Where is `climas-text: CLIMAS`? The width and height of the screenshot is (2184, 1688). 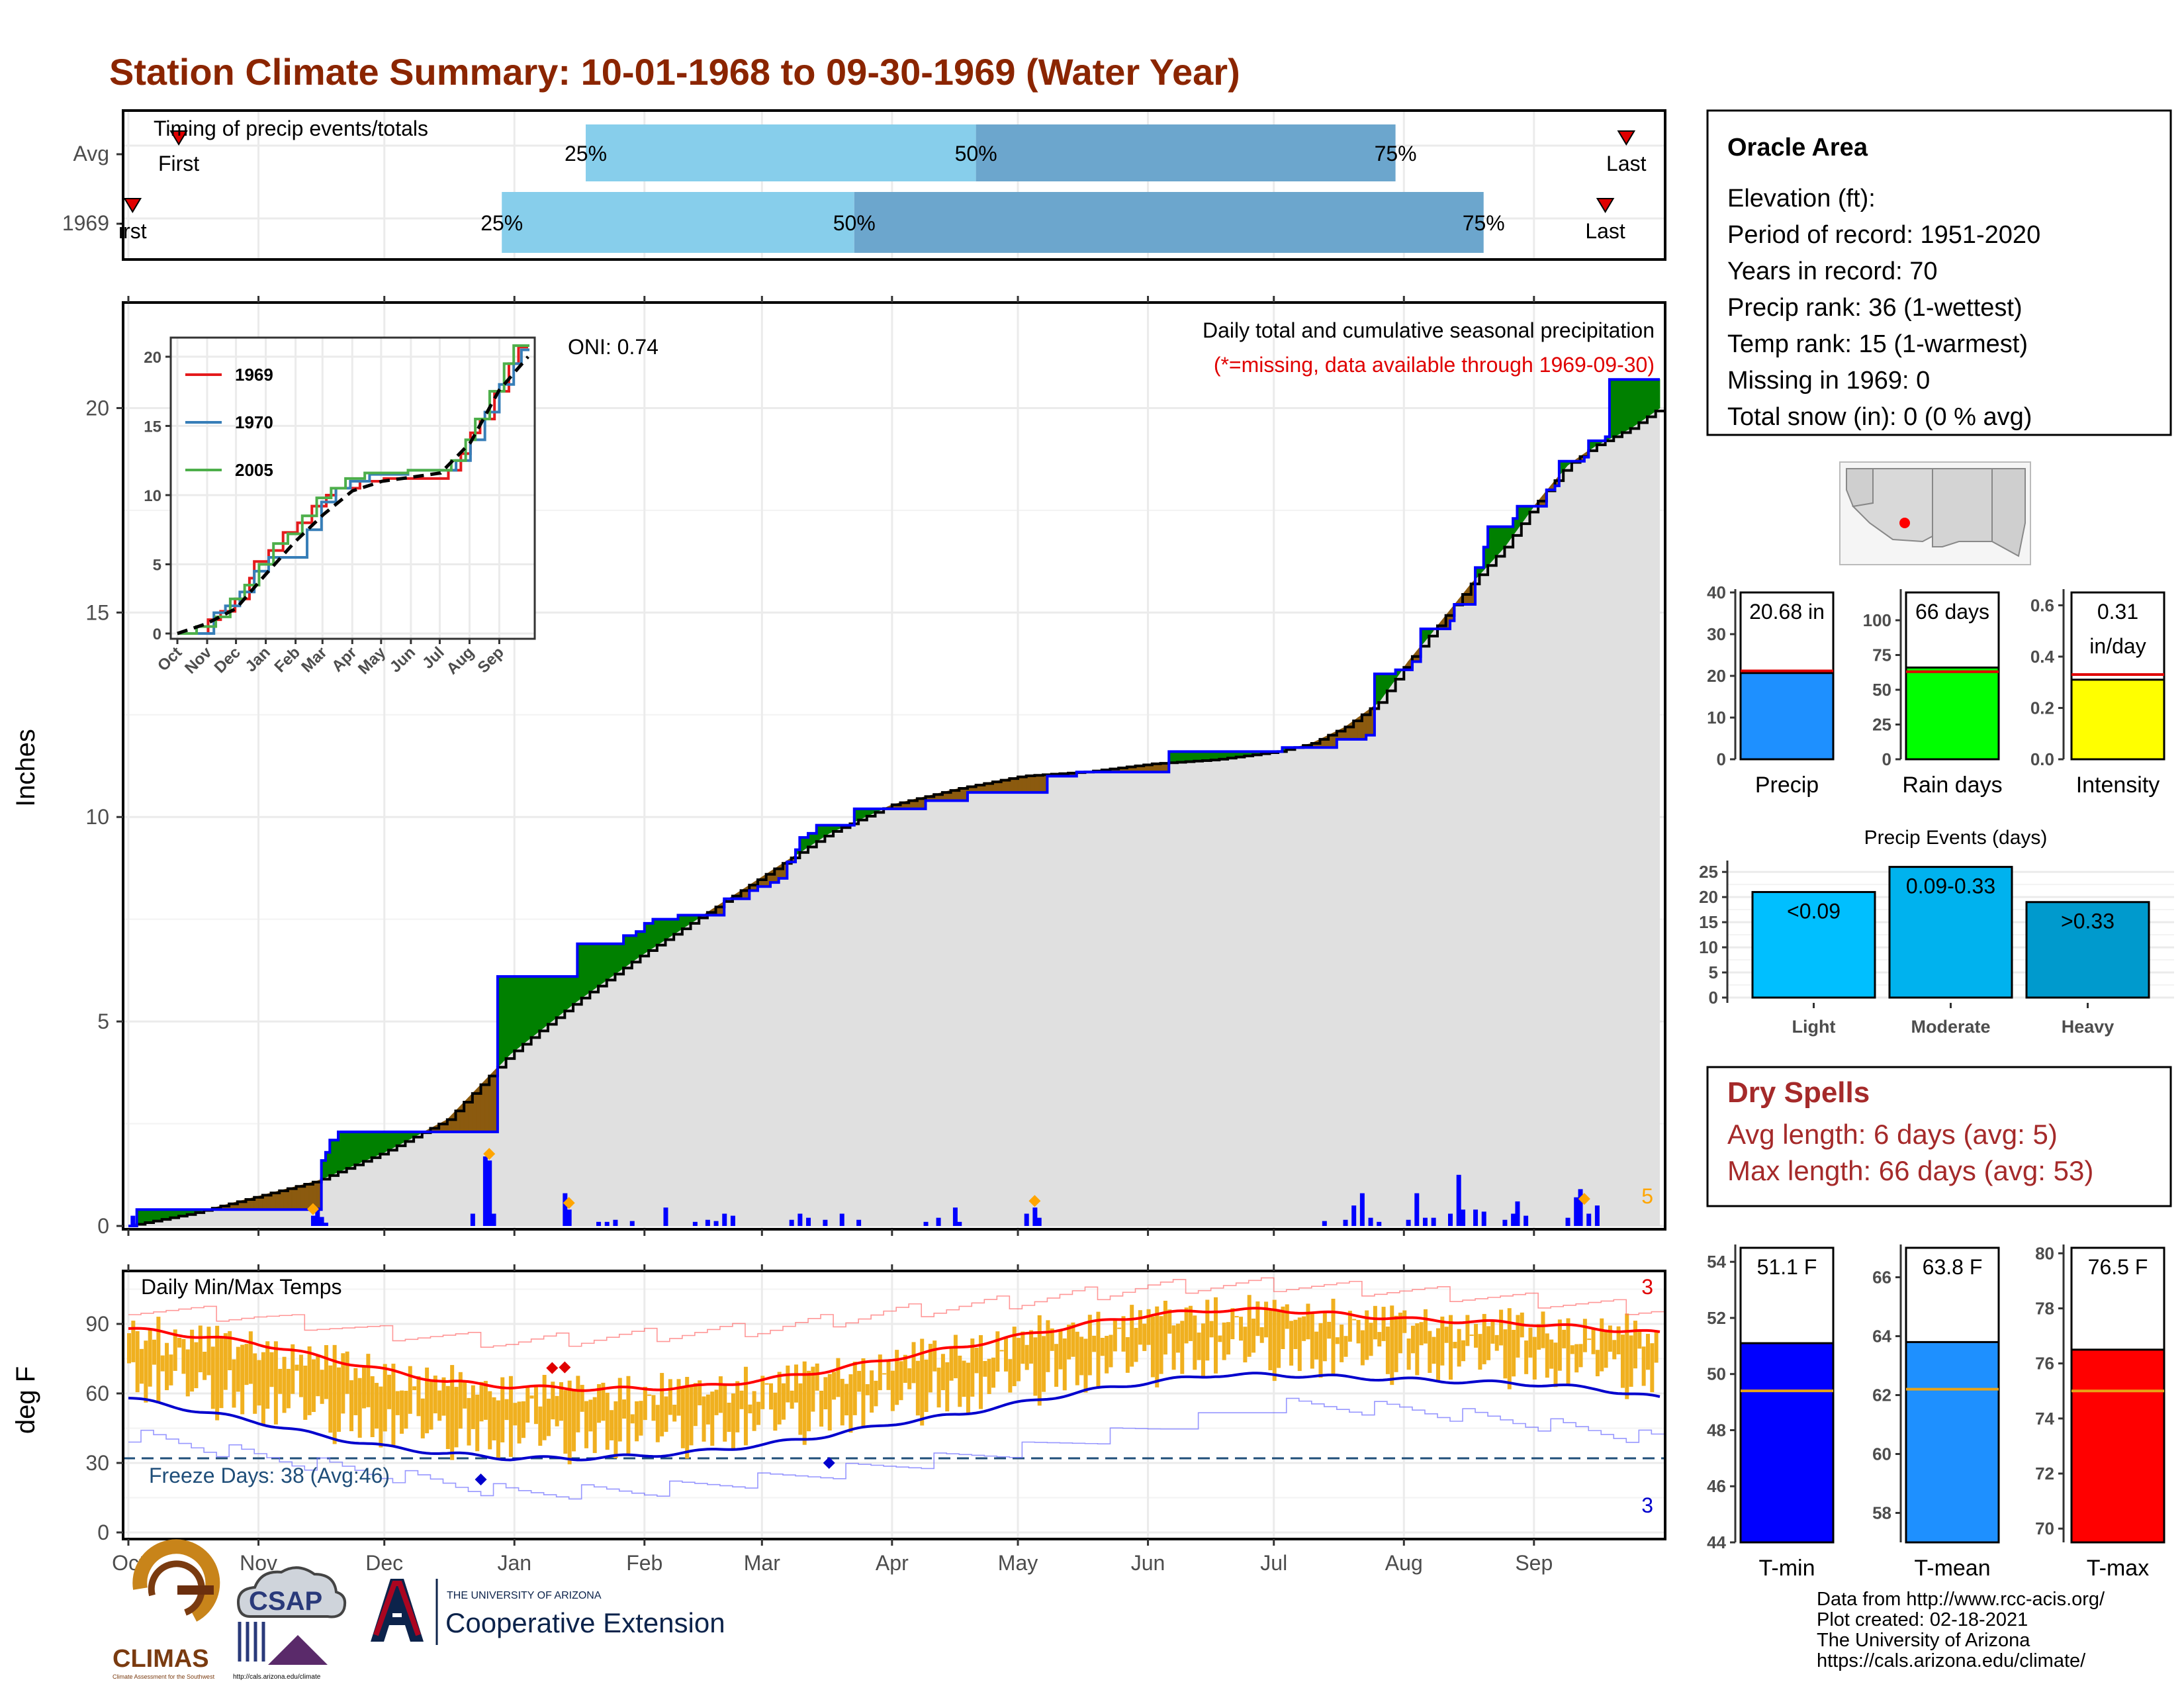
climas-text: CLIMAS is located at coordinates (161, 1659).